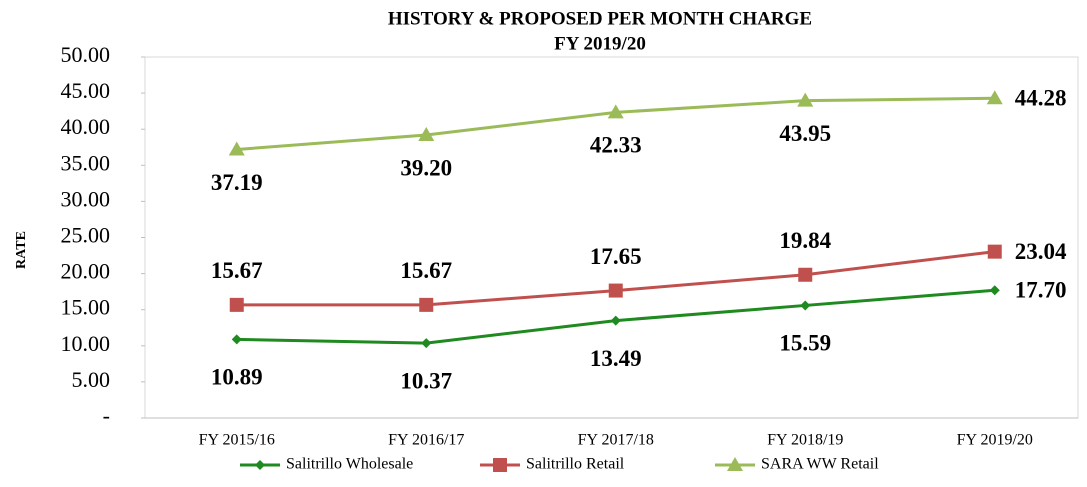  Describe the element at coordinates (805, 343) in the screenshot. I see `data-label: 15.59` at that location.